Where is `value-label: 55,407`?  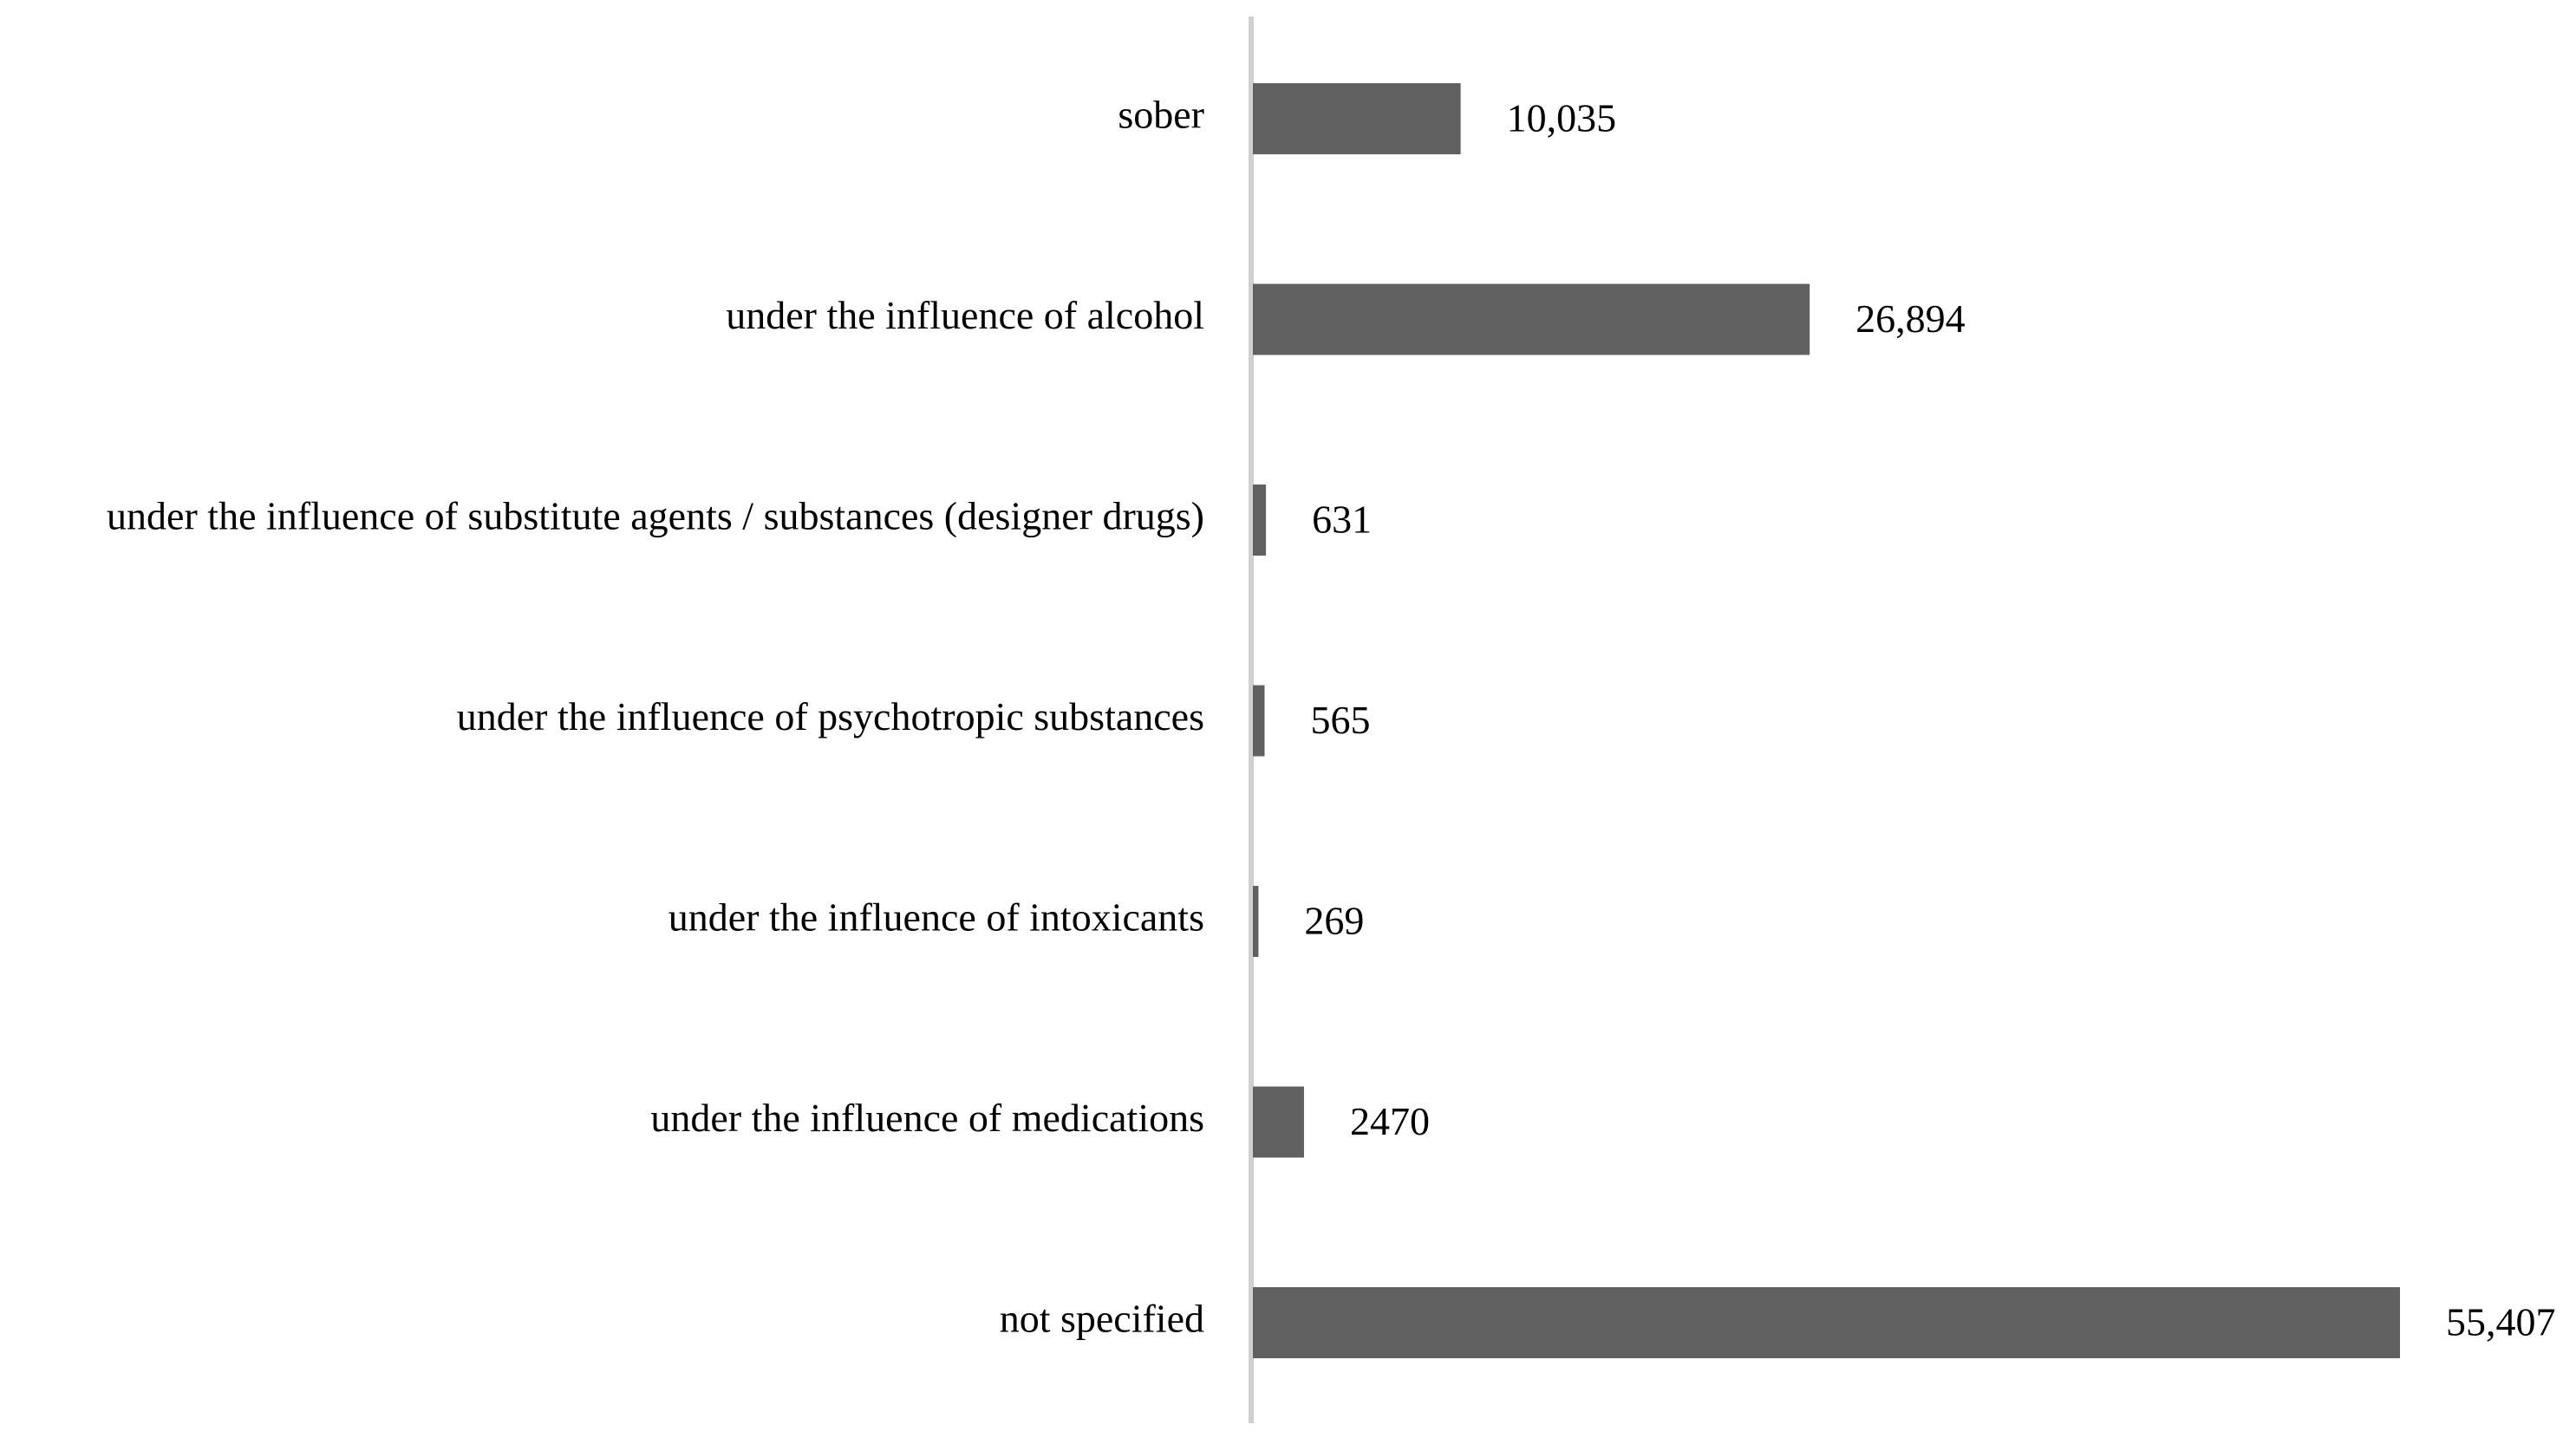
value-label: 55,407 is located at coordinates (2501, 1322).